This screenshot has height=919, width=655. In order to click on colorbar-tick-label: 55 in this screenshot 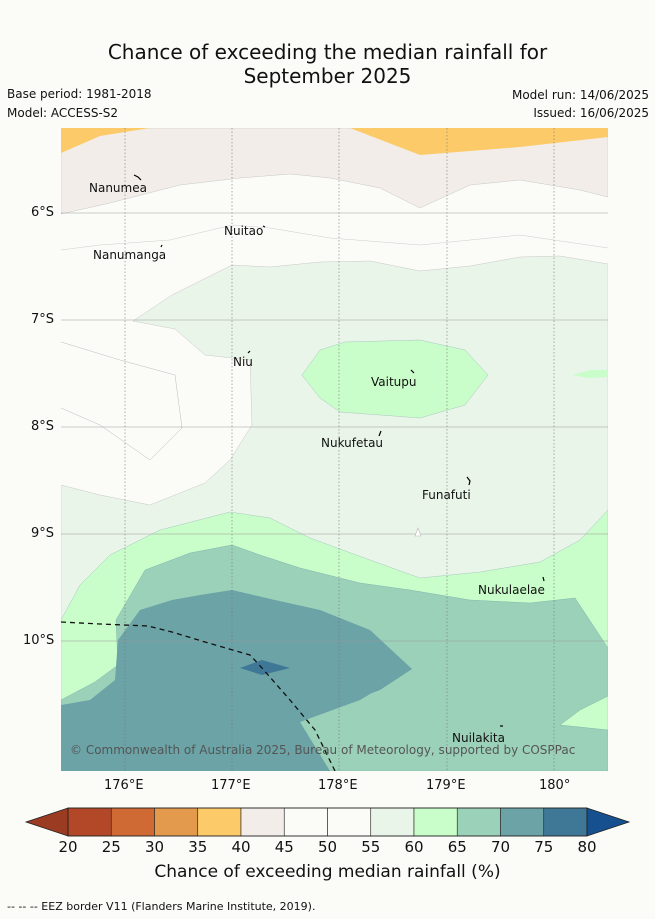, I will do `click(371, 847)`.